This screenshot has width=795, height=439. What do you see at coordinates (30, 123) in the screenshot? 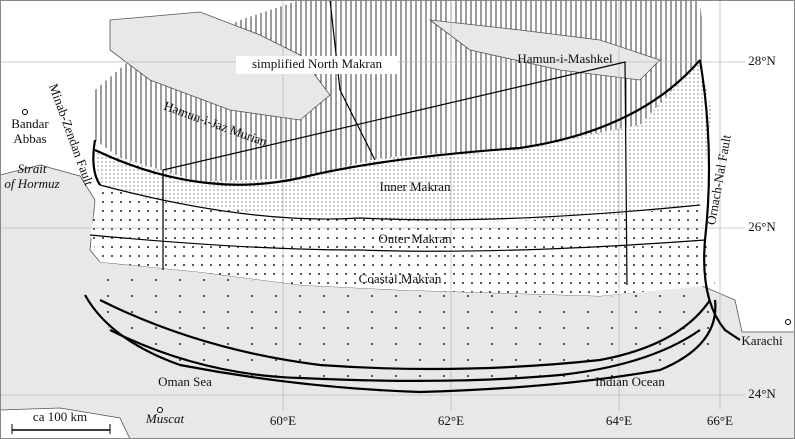
I see `city-label: Bandar` at bounding box center [30, 123].